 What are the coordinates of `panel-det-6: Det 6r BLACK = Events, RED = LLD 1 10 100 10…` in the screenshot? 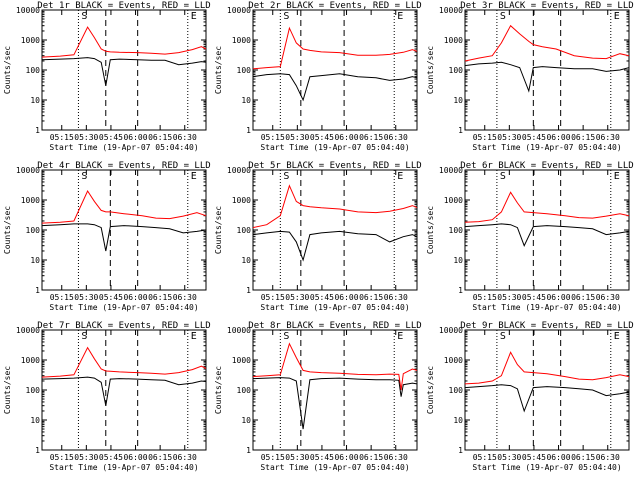 It's located at (530, 236).